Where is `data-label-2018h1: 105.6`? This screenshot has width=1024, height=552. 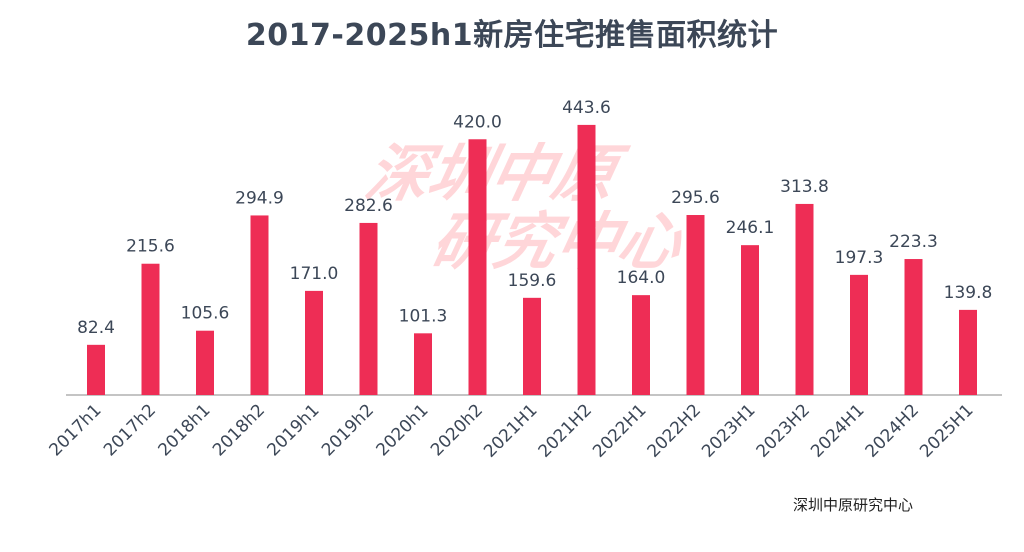 data-label-2018h1: 105.6 is located at coordinates (205, 314).